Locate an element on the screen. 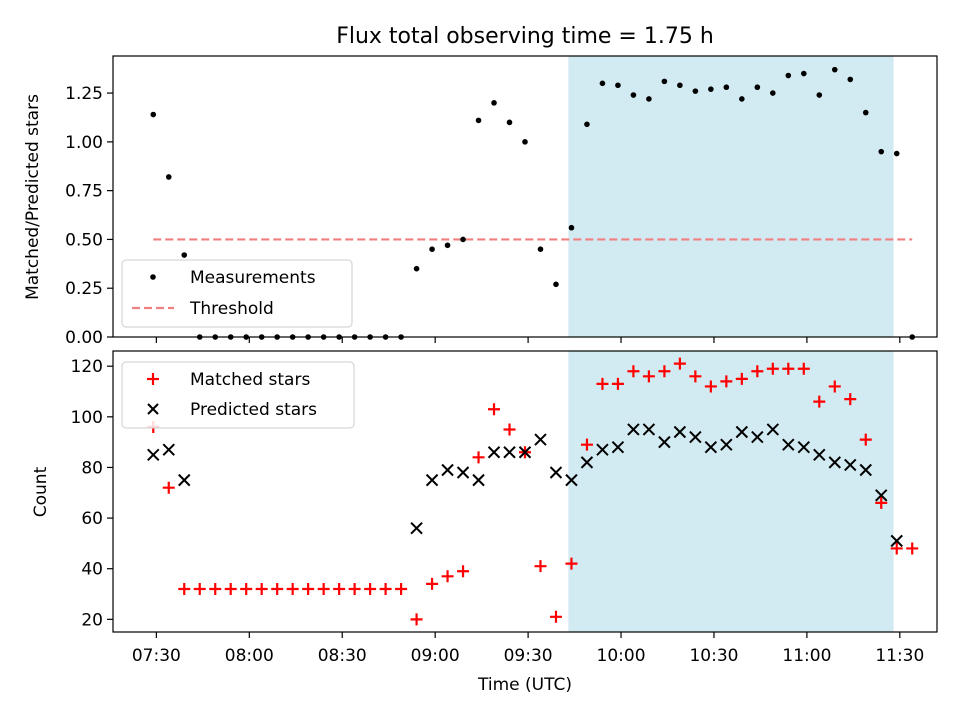 Image resolution: width=960 pixels, height=720 pixels. y-tick-label: 120 is located at coordinates (87, 367).